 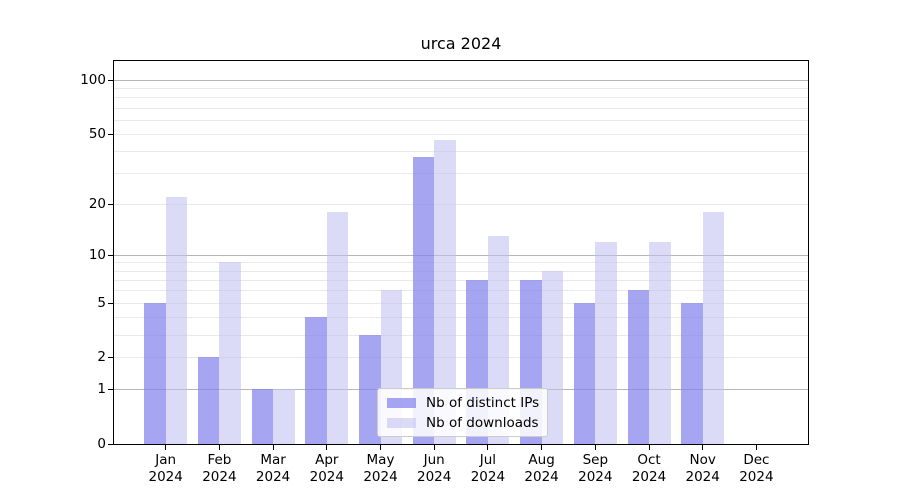 What do you see at coordinates (97, 254) in the screenshot?
I see `y-axis-tick-label: 10` at bounding box center [97, 254].